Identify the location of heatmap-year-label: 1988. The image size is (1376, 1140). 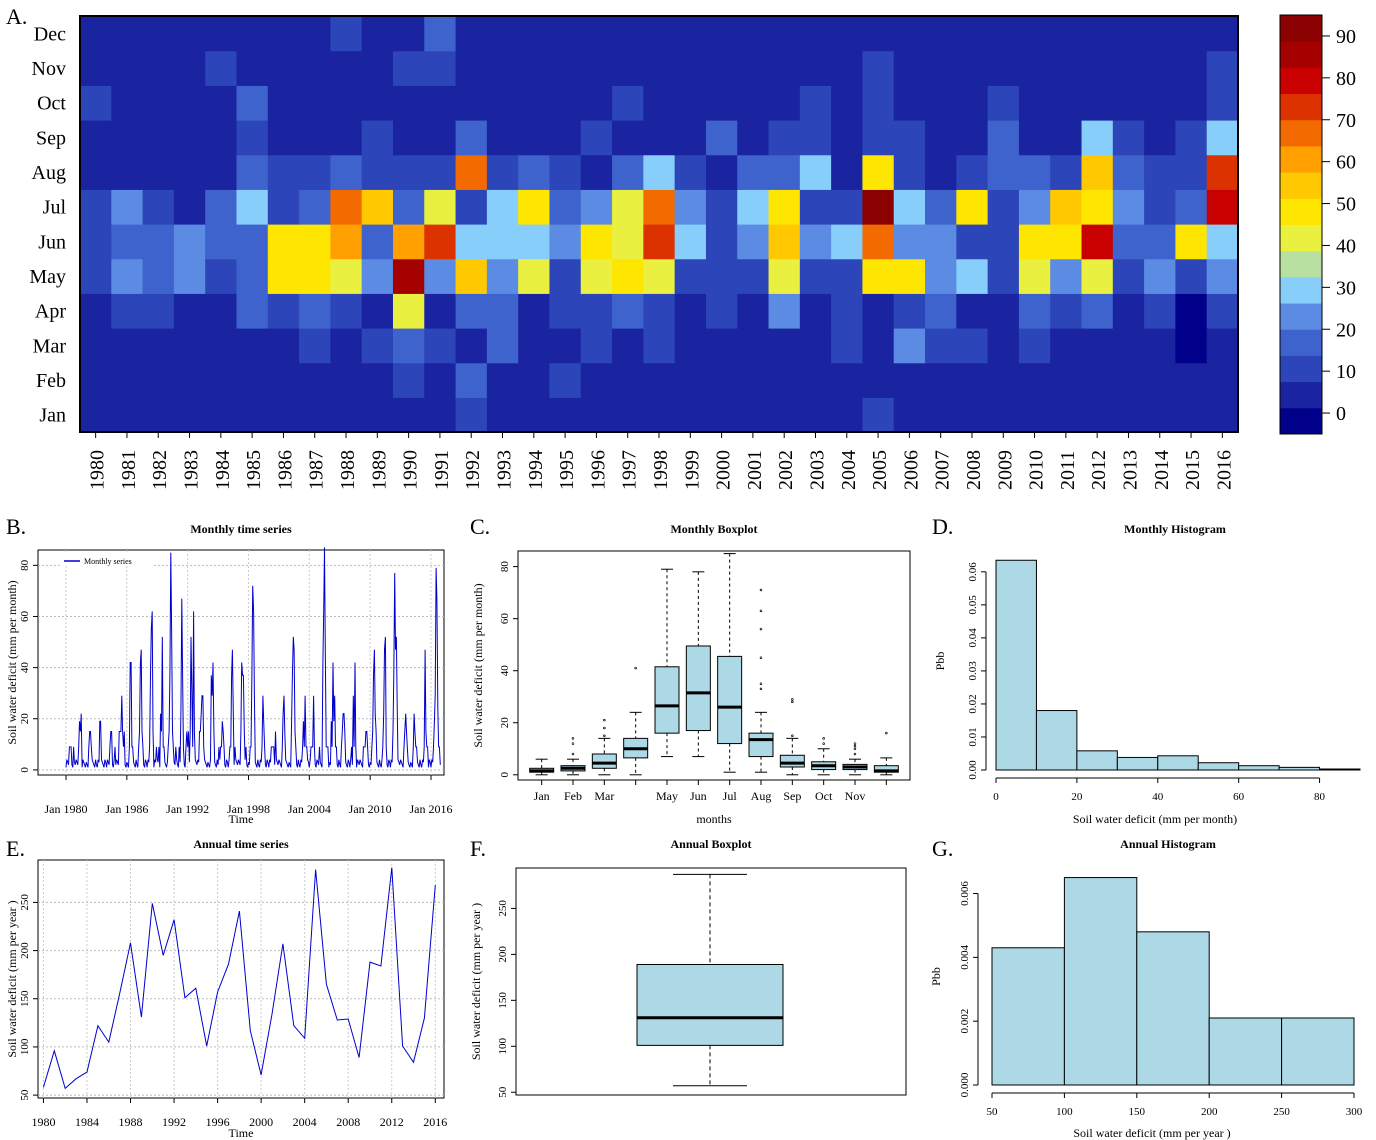
(348, 470).